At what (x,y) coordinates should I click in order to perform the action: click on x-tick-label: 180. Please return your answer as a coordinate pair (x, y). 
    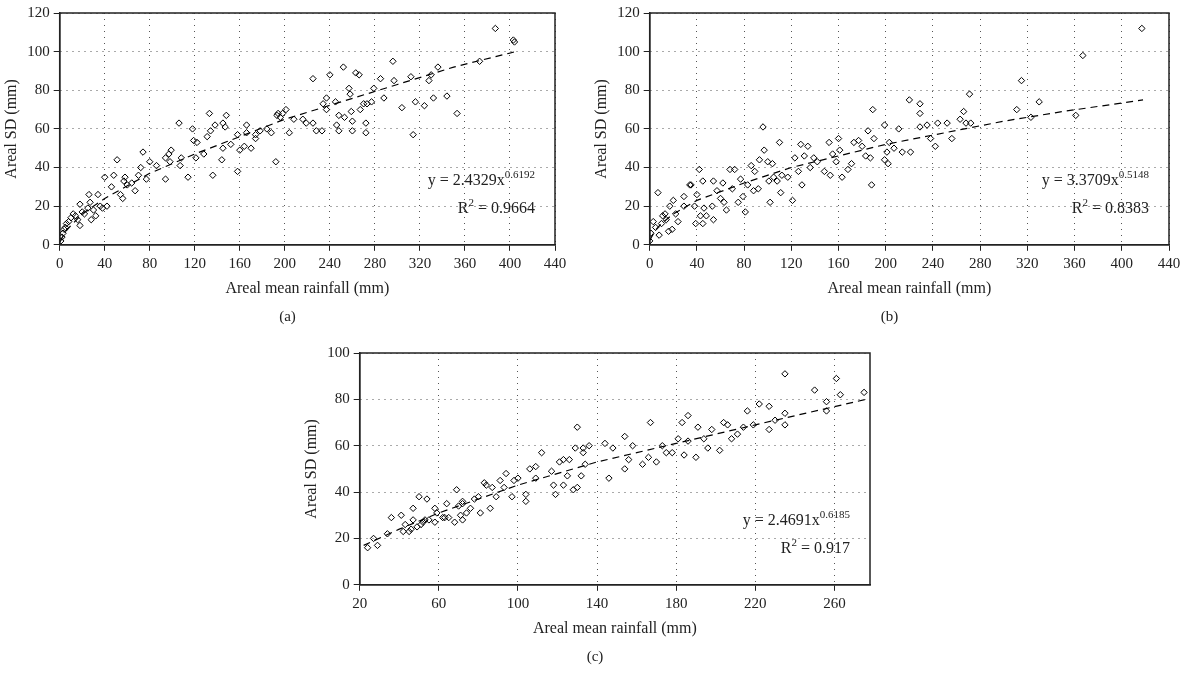
    Looking at the image, I should click on (676, 602).